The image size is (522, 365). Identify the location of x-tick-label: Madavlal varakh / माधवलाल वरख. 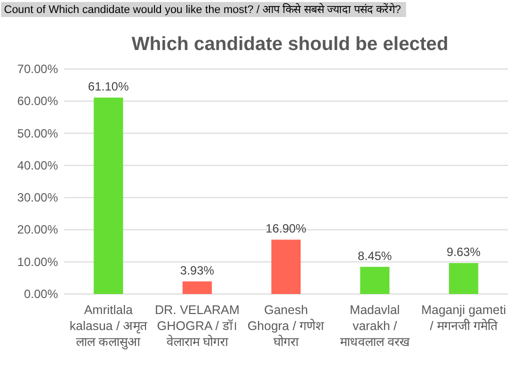
(375, 326).